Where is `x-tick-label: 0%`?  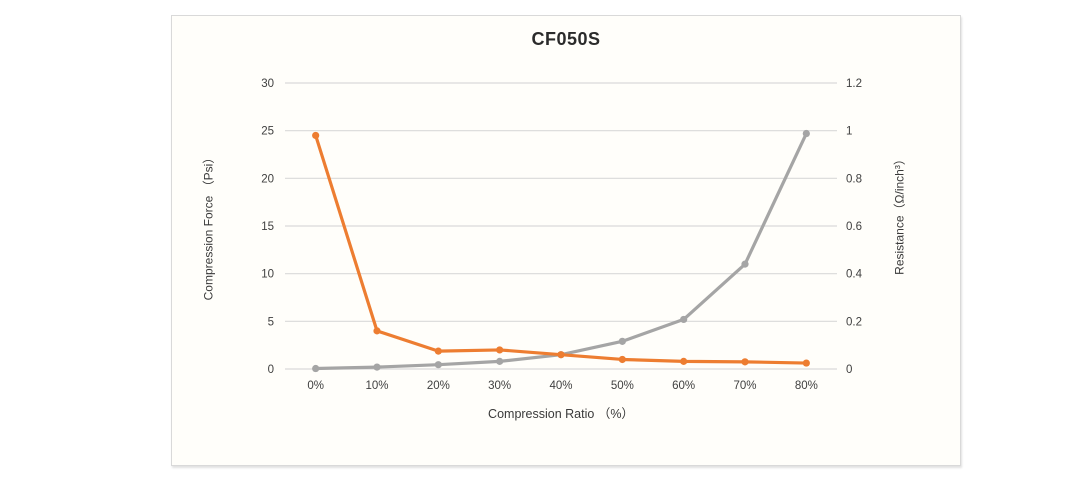 x-tick-label: 0% is located at coordinates (315, 386).